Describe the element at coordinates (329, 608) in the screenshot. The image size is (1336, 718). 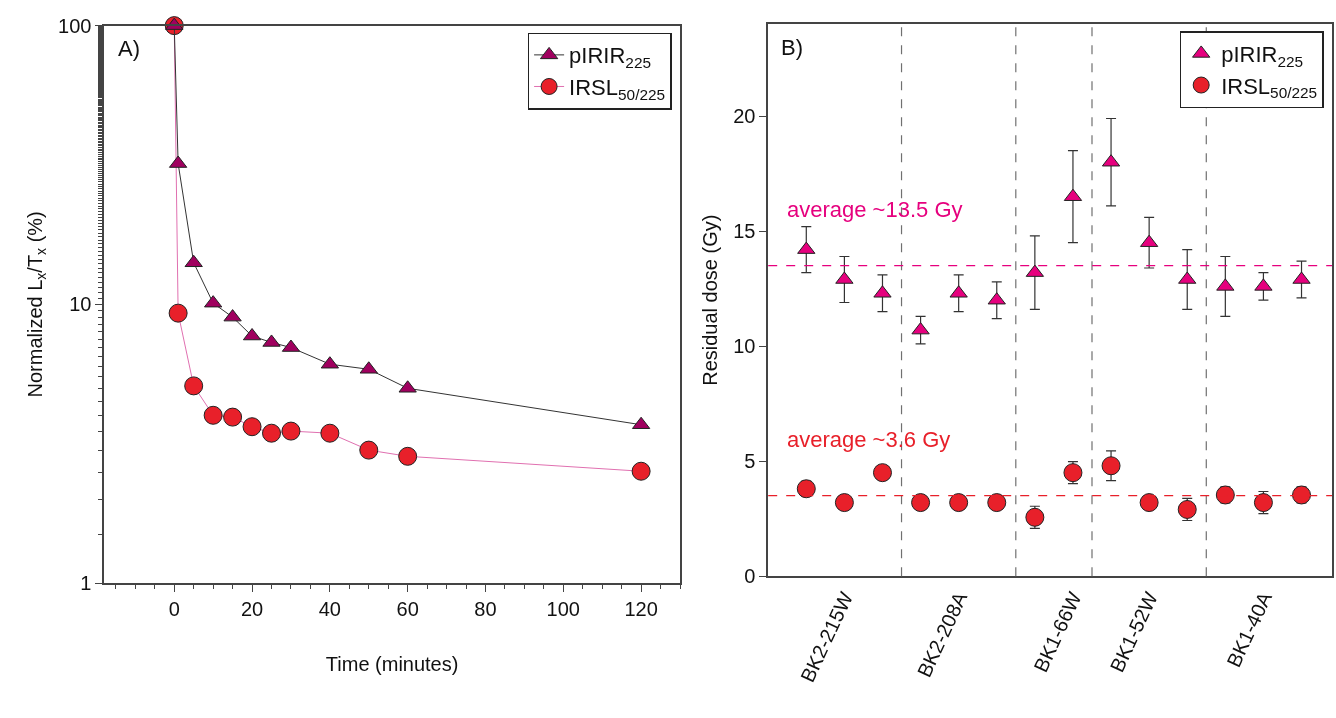
I see `x-tick-label: 40` at that location.